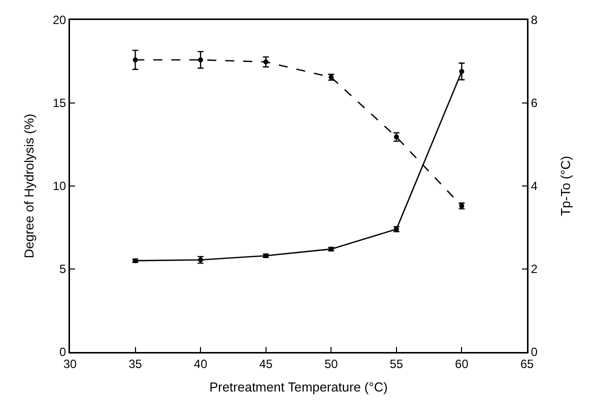 Image resolution: width=592 pixels, height=407 pixels. Describe the element at coordinates (331, 363) in the screenshot. I see `x-tick-label: 50` at that location.